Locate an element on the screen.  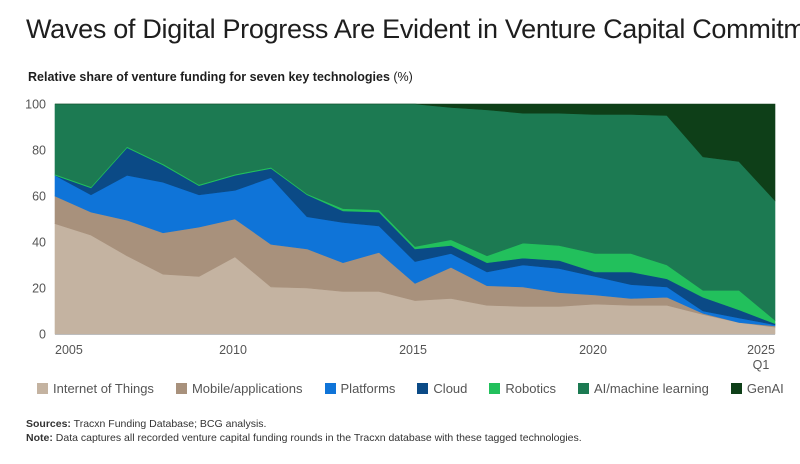
legend-item-internet-of-things: Internet of Things is located at coordinates (95, 388).